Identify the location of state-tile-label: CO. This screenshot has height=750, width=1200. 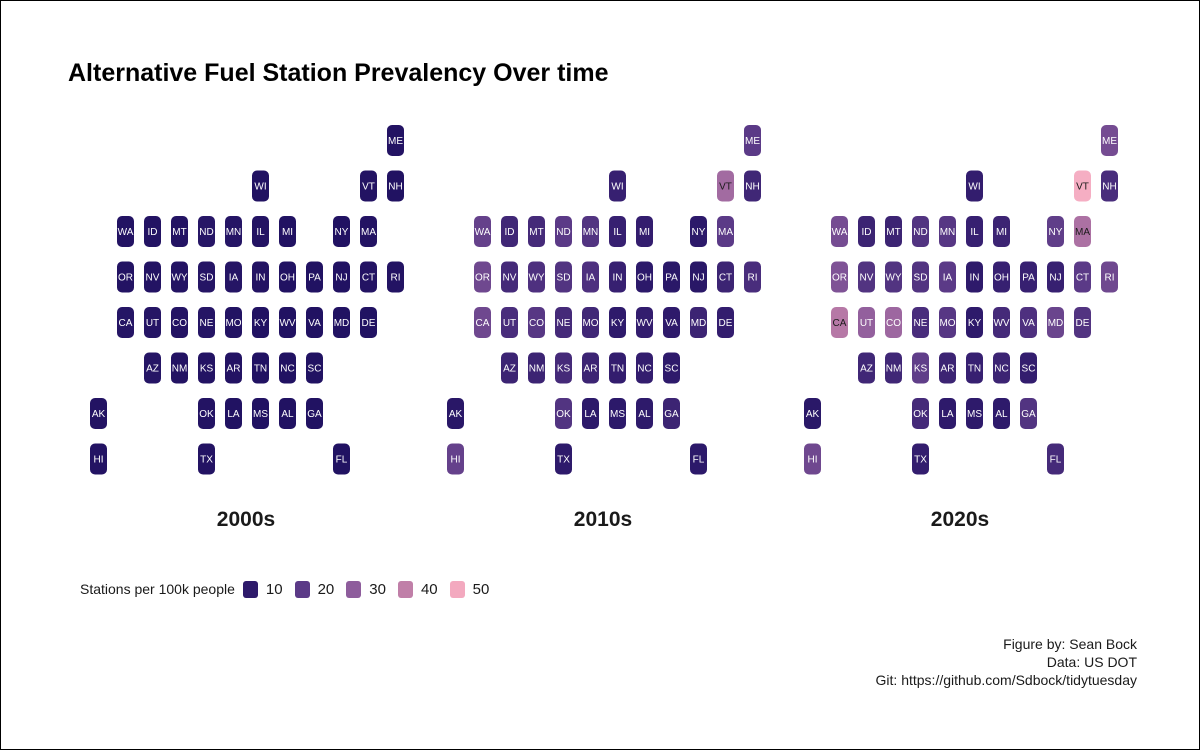
(536, 323).